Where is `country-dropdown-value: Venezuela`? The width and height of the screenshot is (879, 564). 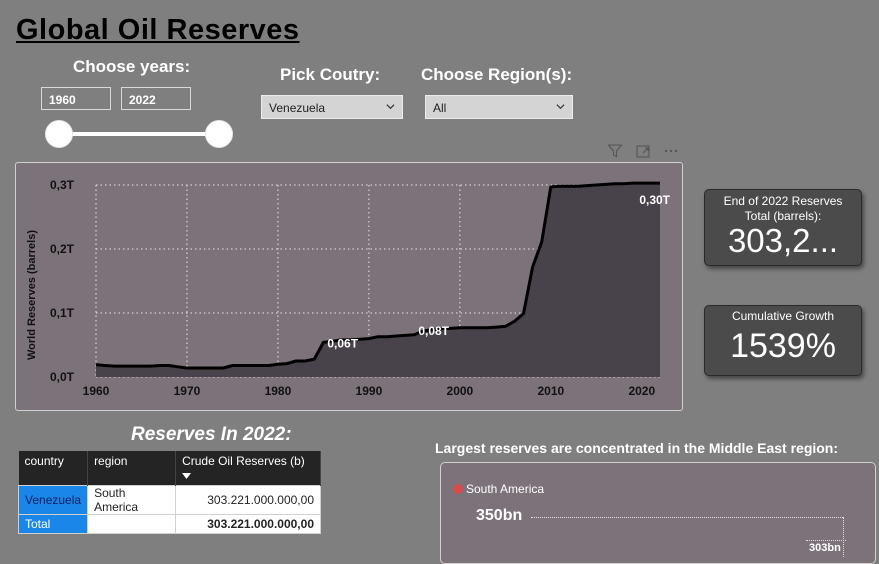 country-dropdown-value: Venezuela is located at coordinates (297, 108).